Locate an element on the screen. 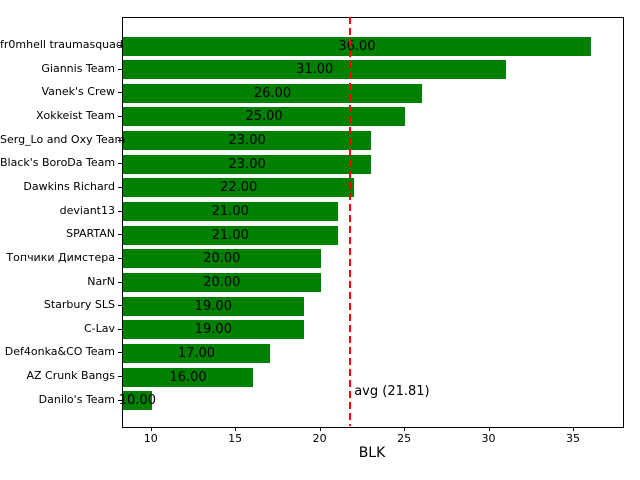 The image size is (640, 480). bar-value-label: 26.00 is located at coordinates (272, 93).